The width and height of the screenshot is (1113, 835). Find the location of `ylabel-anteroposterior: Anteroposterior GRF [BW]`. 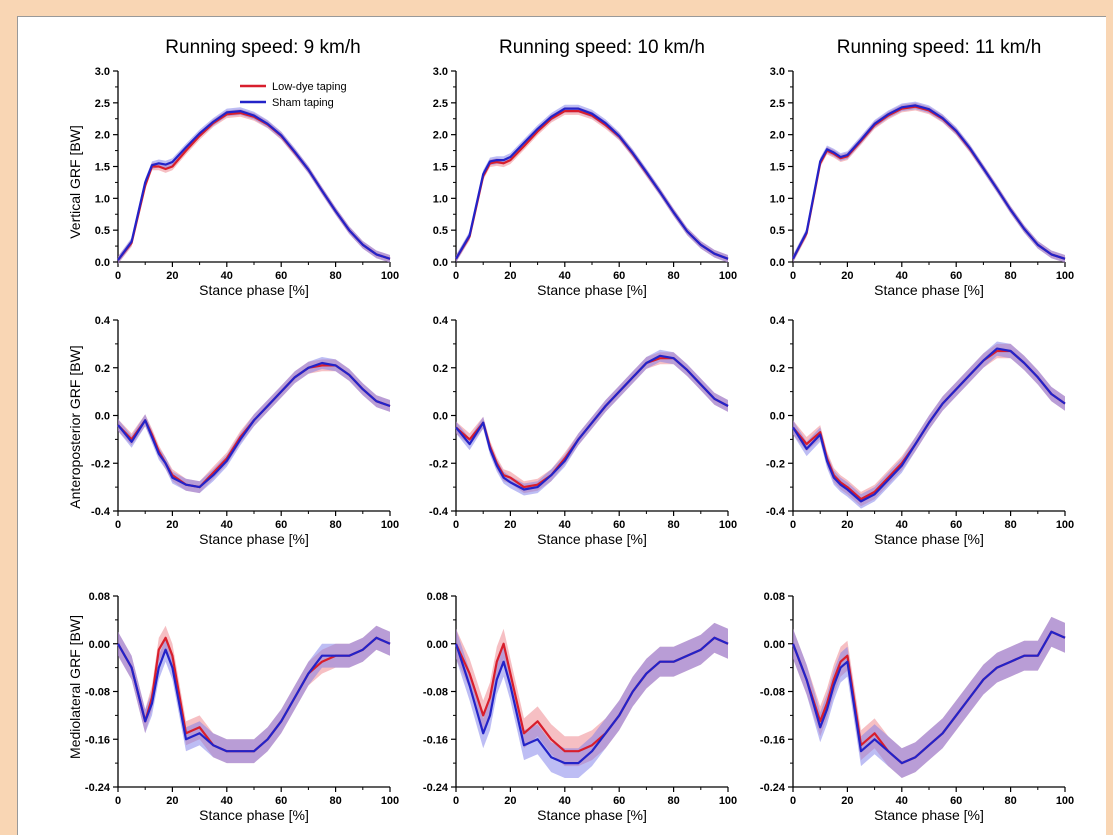

ylabel-anteroposterior: Anteroposterior GRF [BW] is located at coordinates (75, 426).